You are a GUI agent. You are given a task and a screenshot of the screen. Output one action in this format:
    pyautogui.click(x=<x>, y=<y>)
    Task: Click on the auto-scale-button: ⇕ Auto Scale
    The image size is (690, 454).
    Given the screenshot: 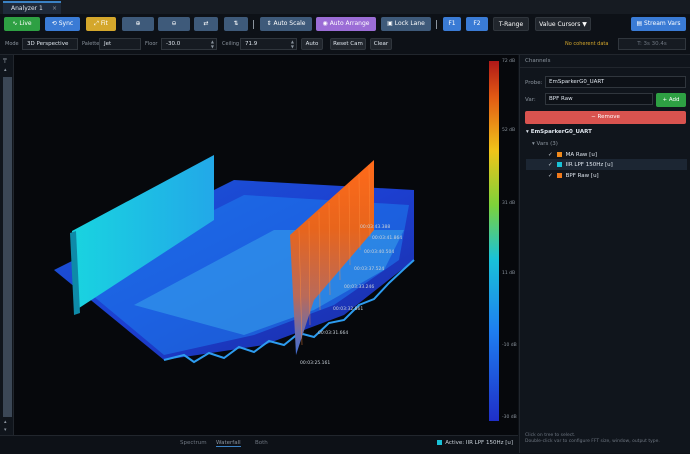 What is the action you would take?
    pyautogui.click(x=286, y=24)
    